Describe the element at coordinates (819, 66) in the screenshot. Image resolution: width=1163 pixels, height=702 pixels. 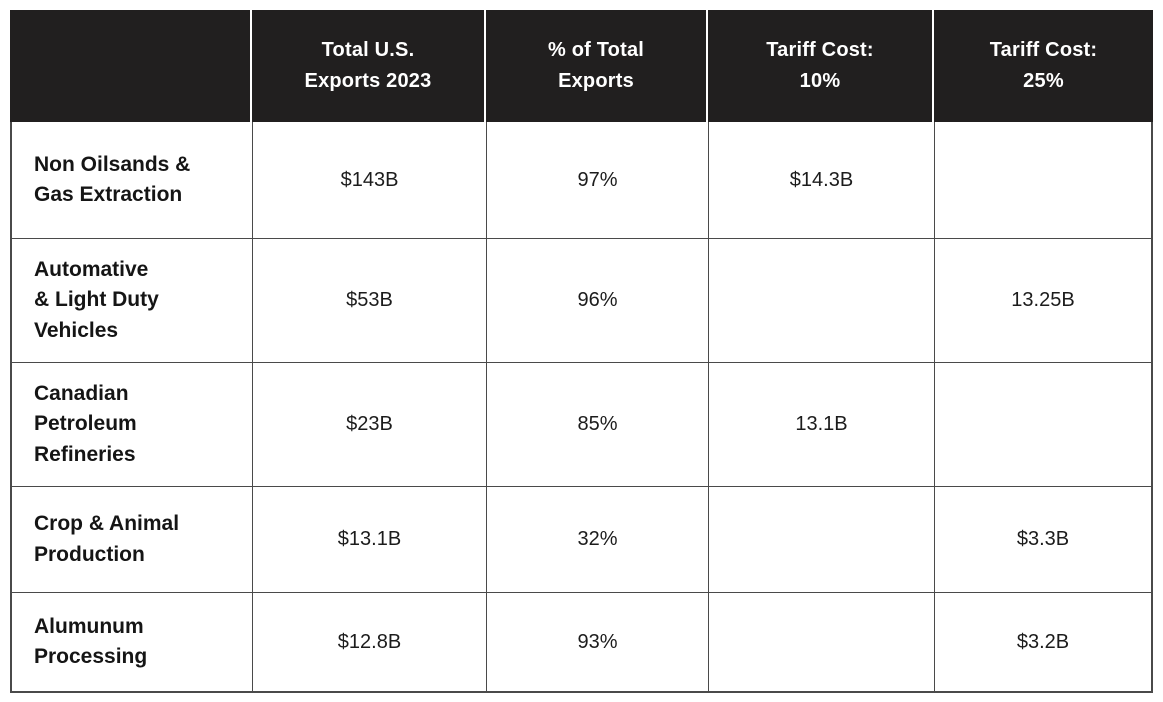
I see `header-cell-tariff-10: Tariff Cost: 10%` at that location.